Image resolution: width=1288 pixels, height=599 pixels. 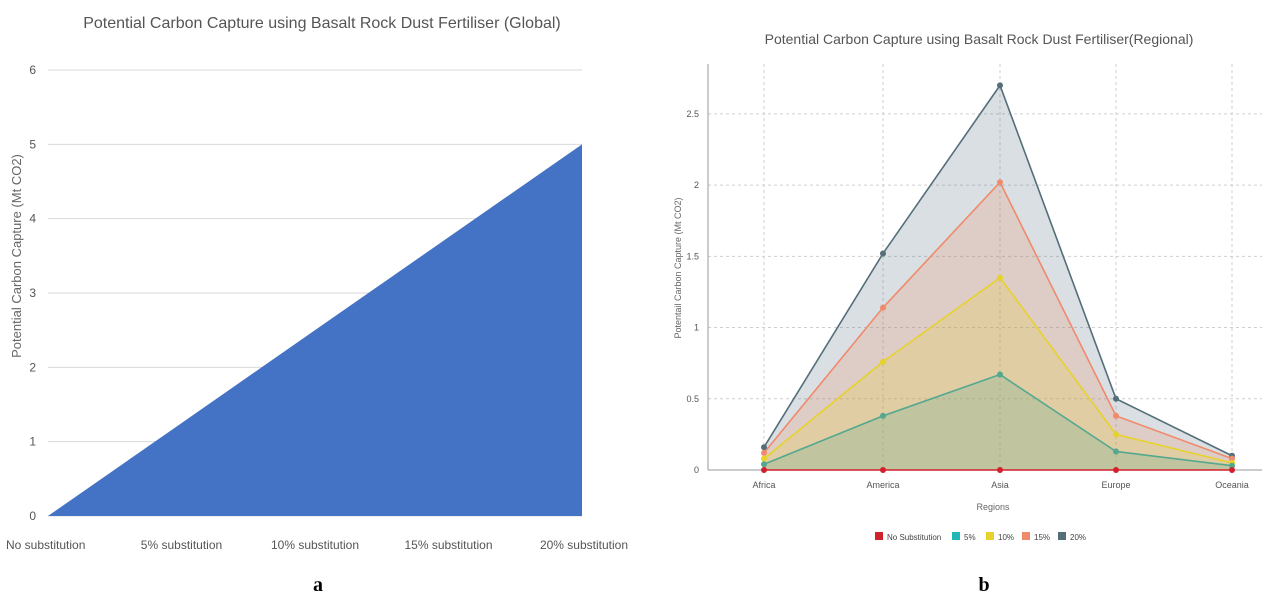 What do you see at coordinates (181, 545) in the screenshot?
I see `x-tick-label: 5% substitution` at bounding box center [181, 545].